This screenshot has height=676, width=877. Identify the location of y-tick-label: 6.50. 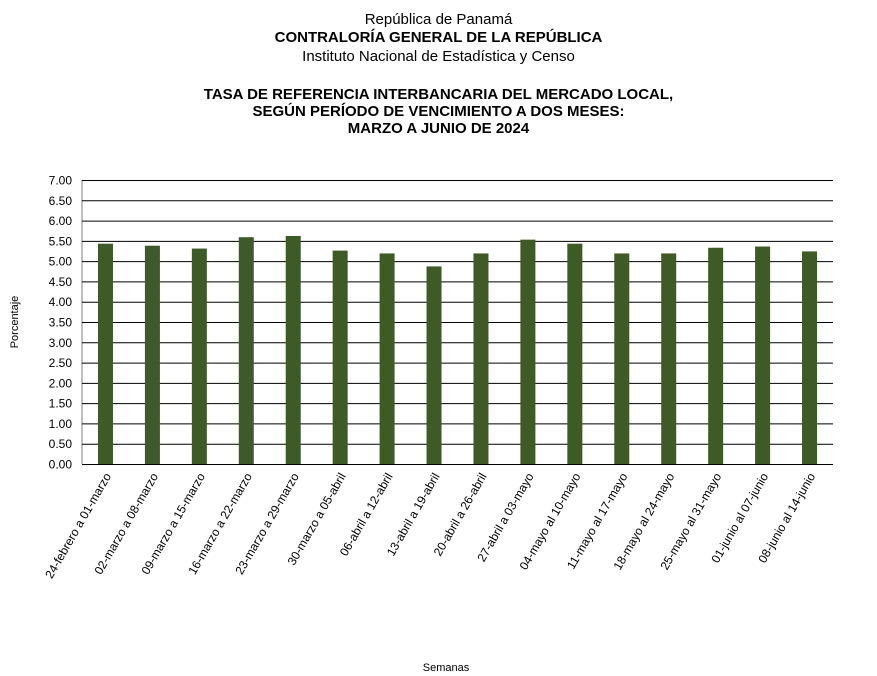
(61, 201).